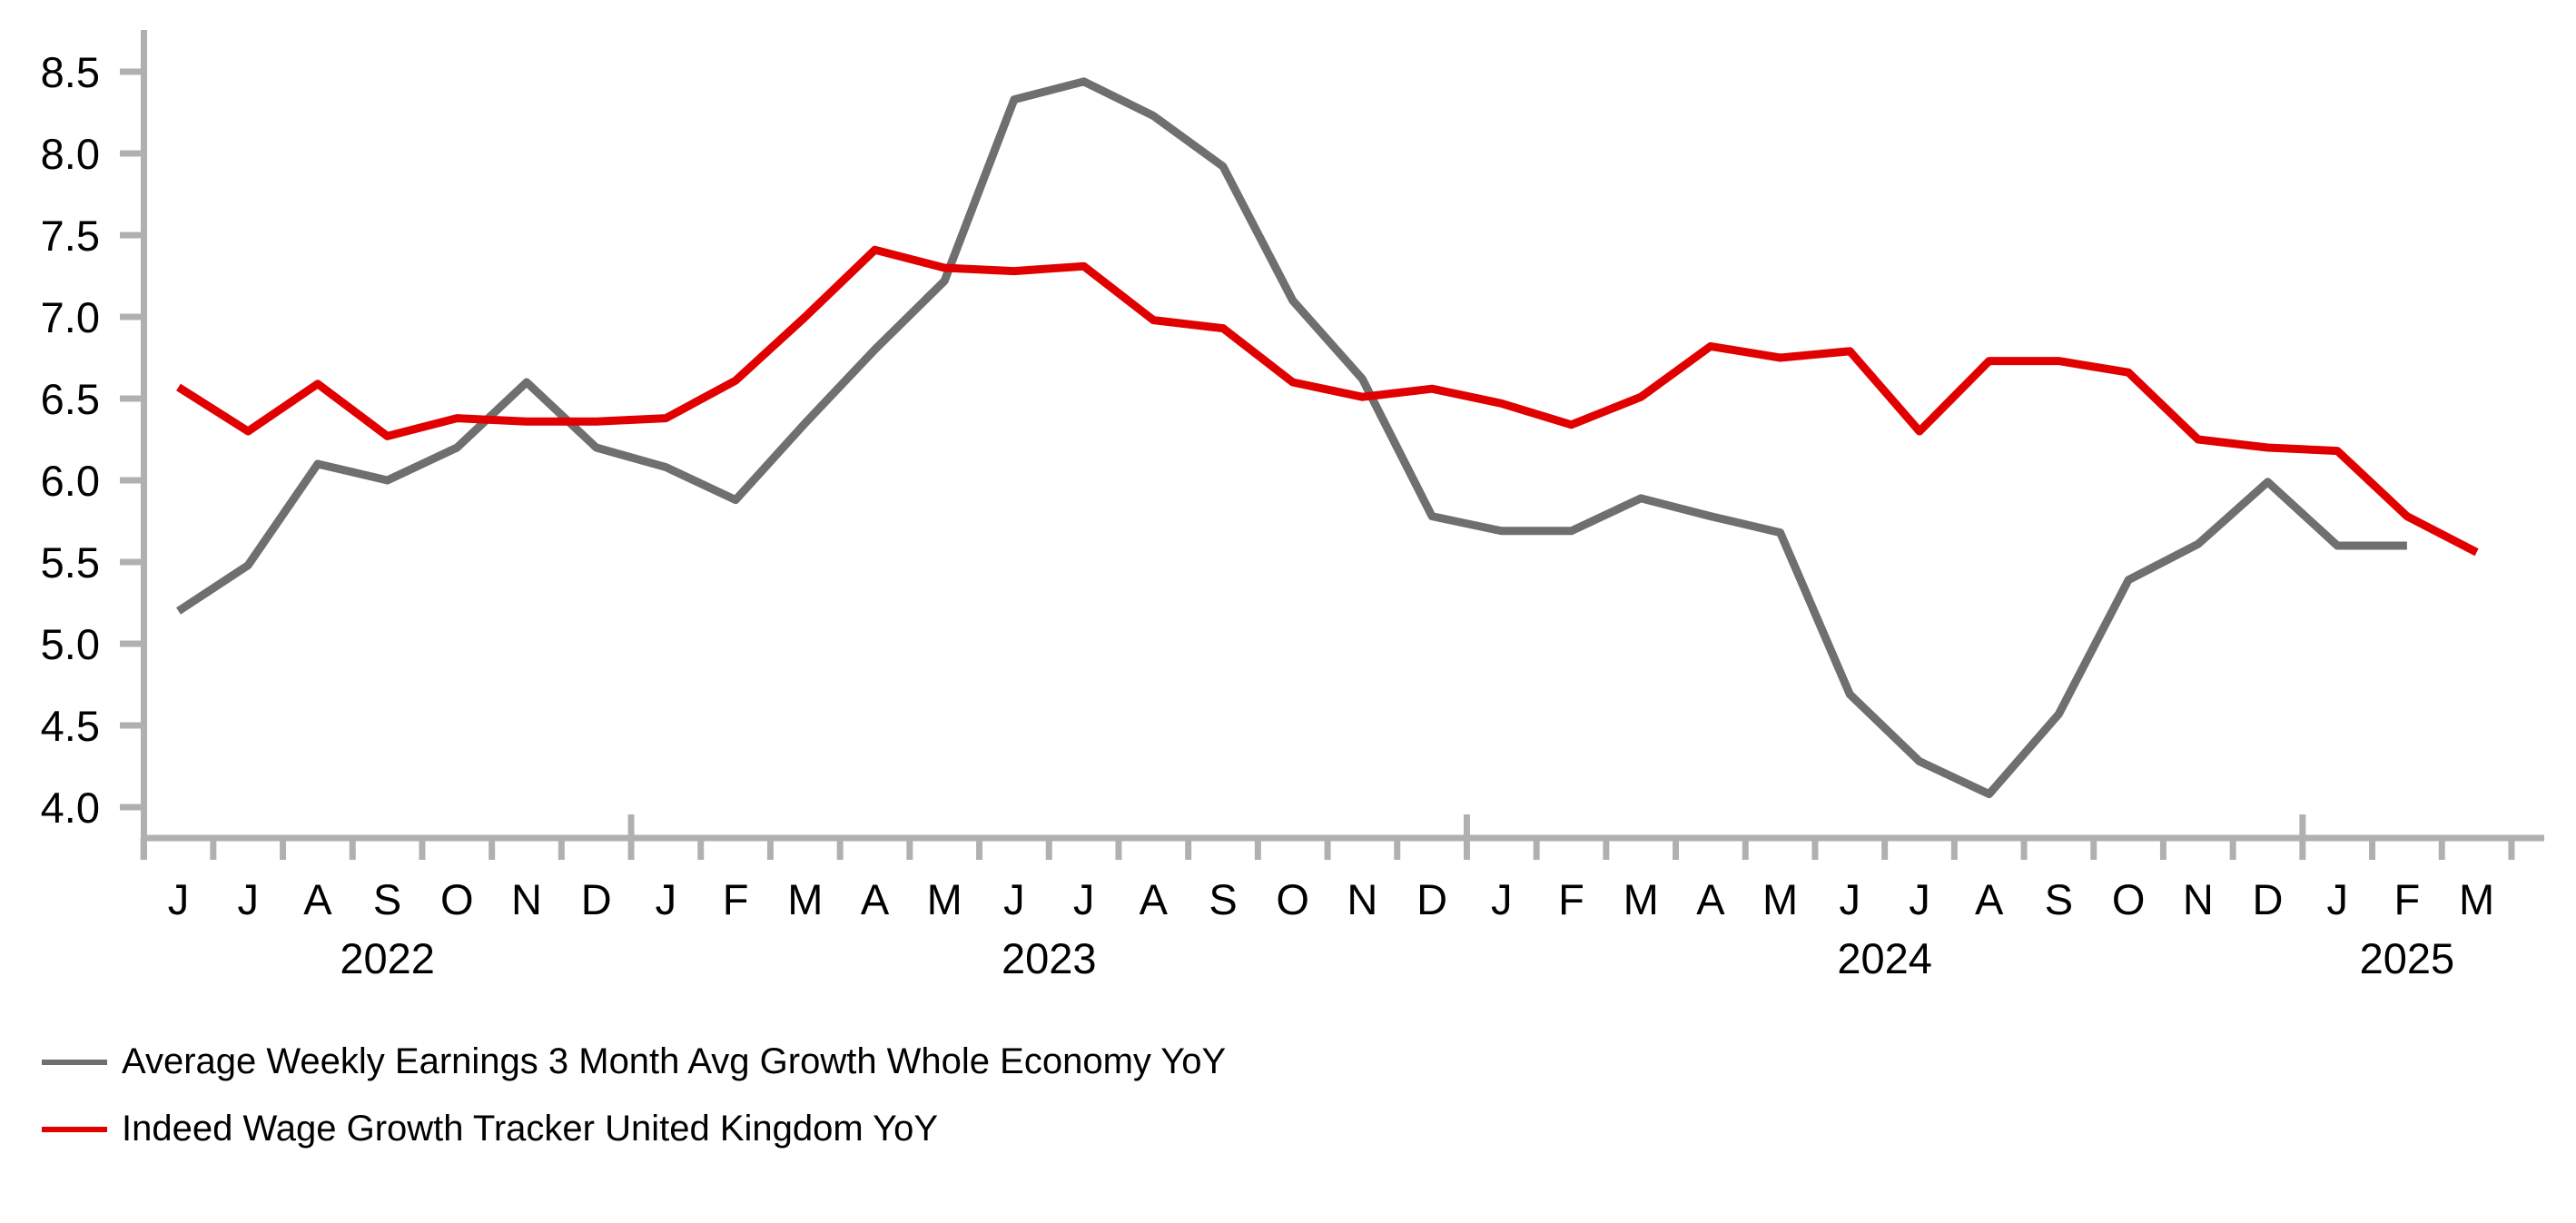 The width and height of the screenshot is (2576, 1223). I want to click on y-tick-label: 8.0, so click(70, 154).